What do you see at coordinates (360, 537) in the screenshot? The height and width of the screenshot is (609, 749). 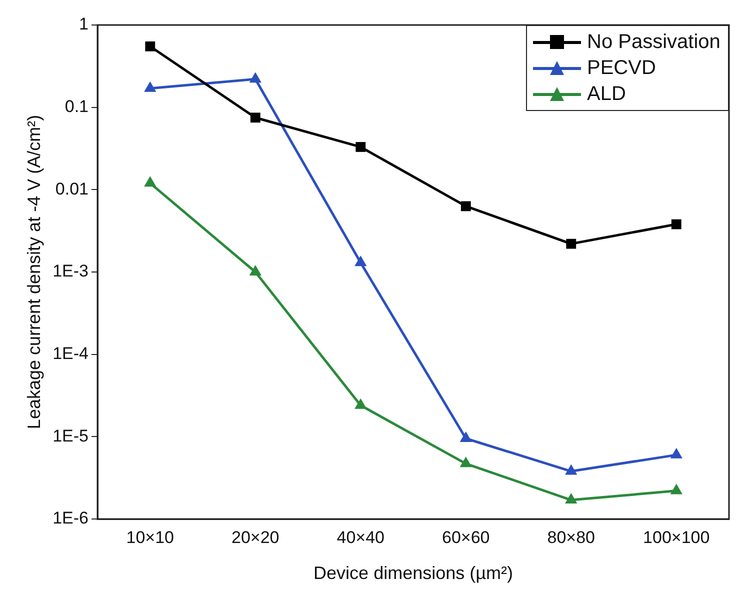 I see `x-tick-label: 40×40` at bounding box center [360, 537].